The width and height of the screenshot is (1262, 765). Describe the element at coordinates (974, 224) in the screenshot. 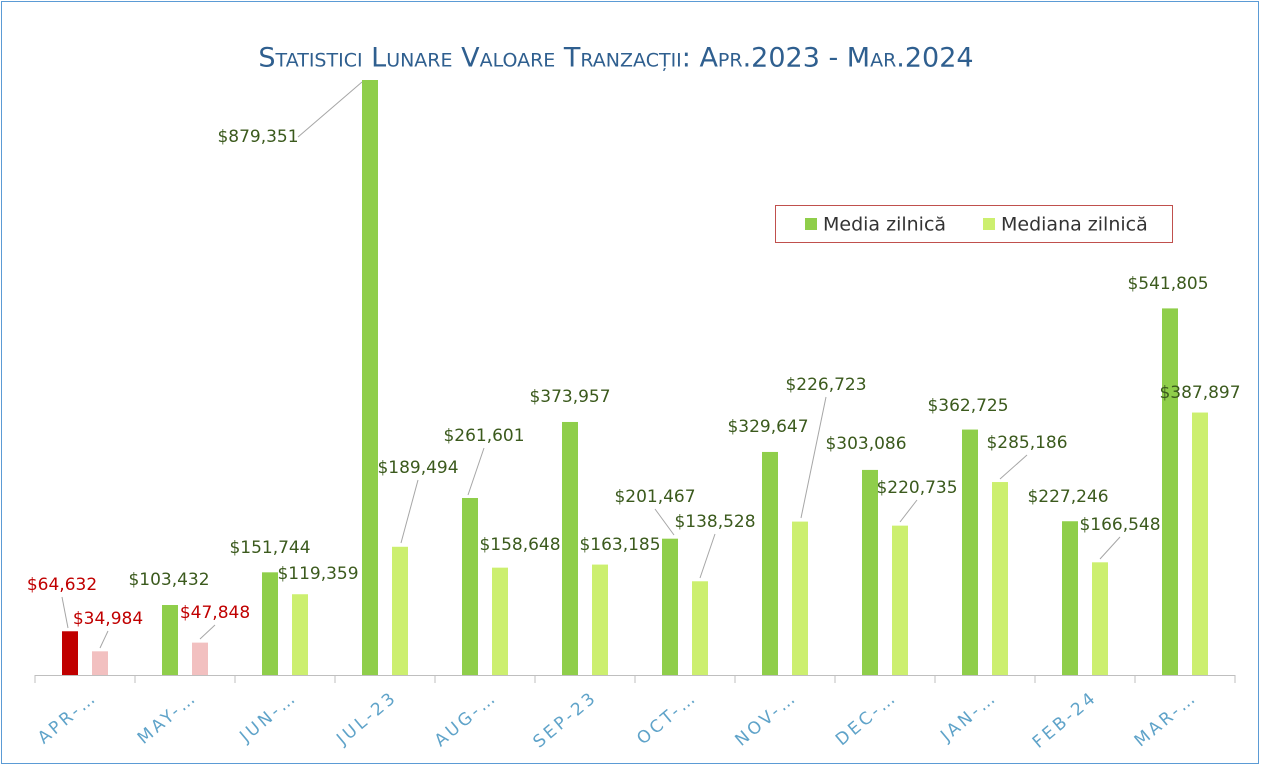

I see `legend-box` at that location.